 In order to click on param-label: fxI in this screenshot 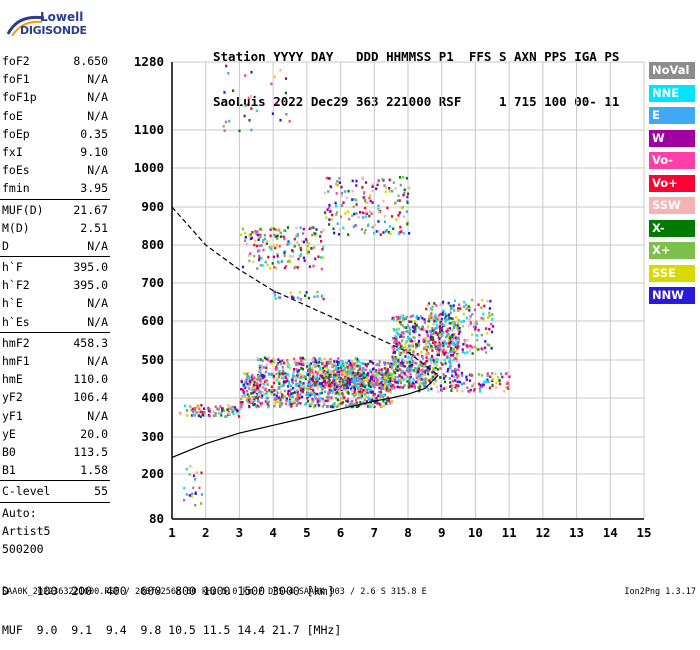, I will do `click(12, 151)`.